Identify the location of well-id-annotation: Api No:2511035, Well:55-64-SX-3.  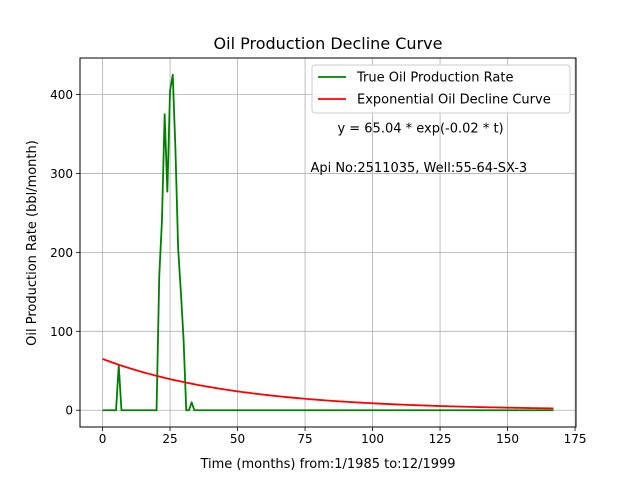
(418, 168).